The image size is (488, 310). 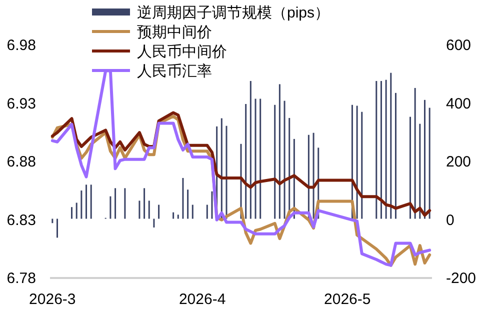 I want to click on y-tick-label: 6.83, so click(x=21, y=220).